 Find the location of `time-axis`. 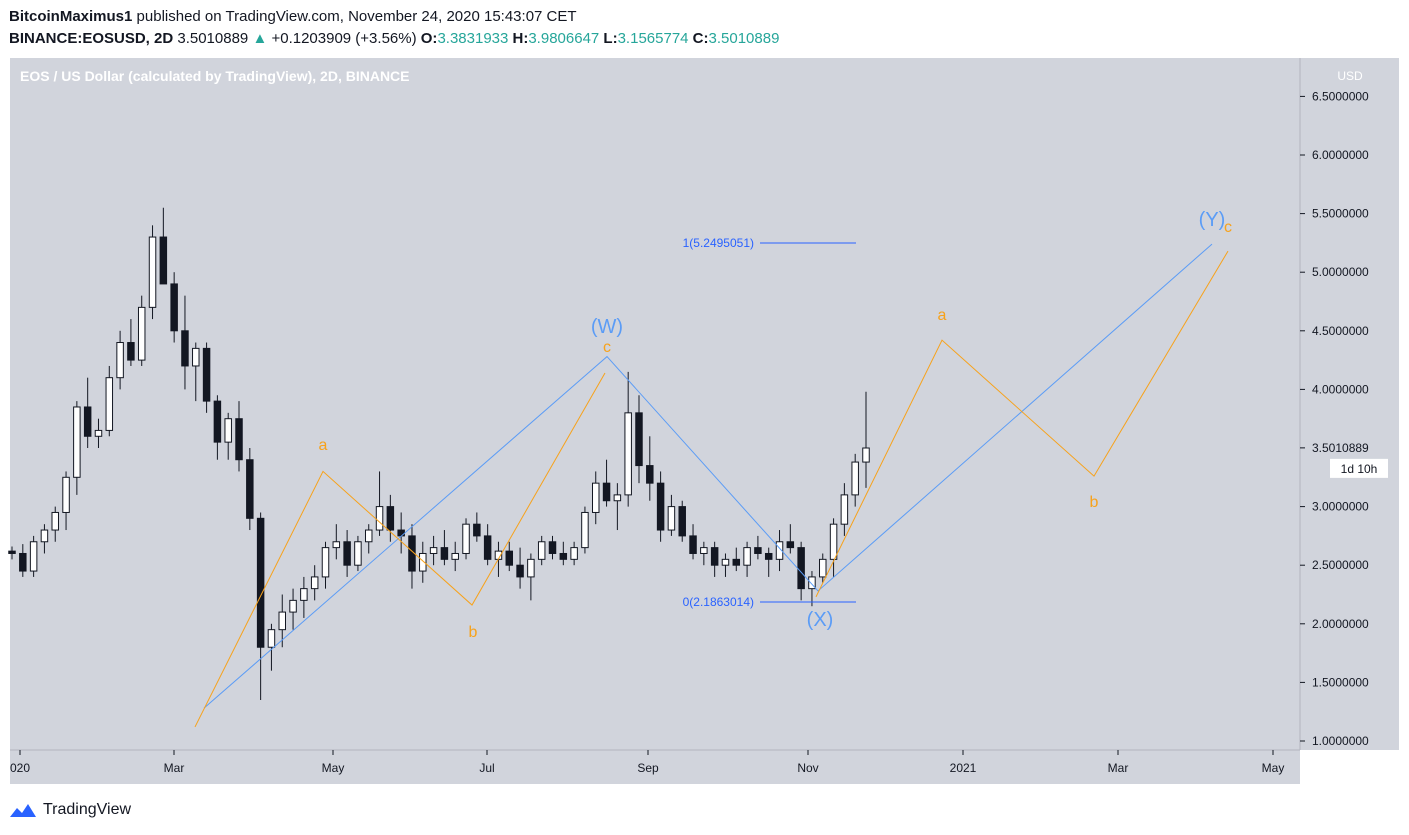

time-axis is located at coordinates (655, 767).